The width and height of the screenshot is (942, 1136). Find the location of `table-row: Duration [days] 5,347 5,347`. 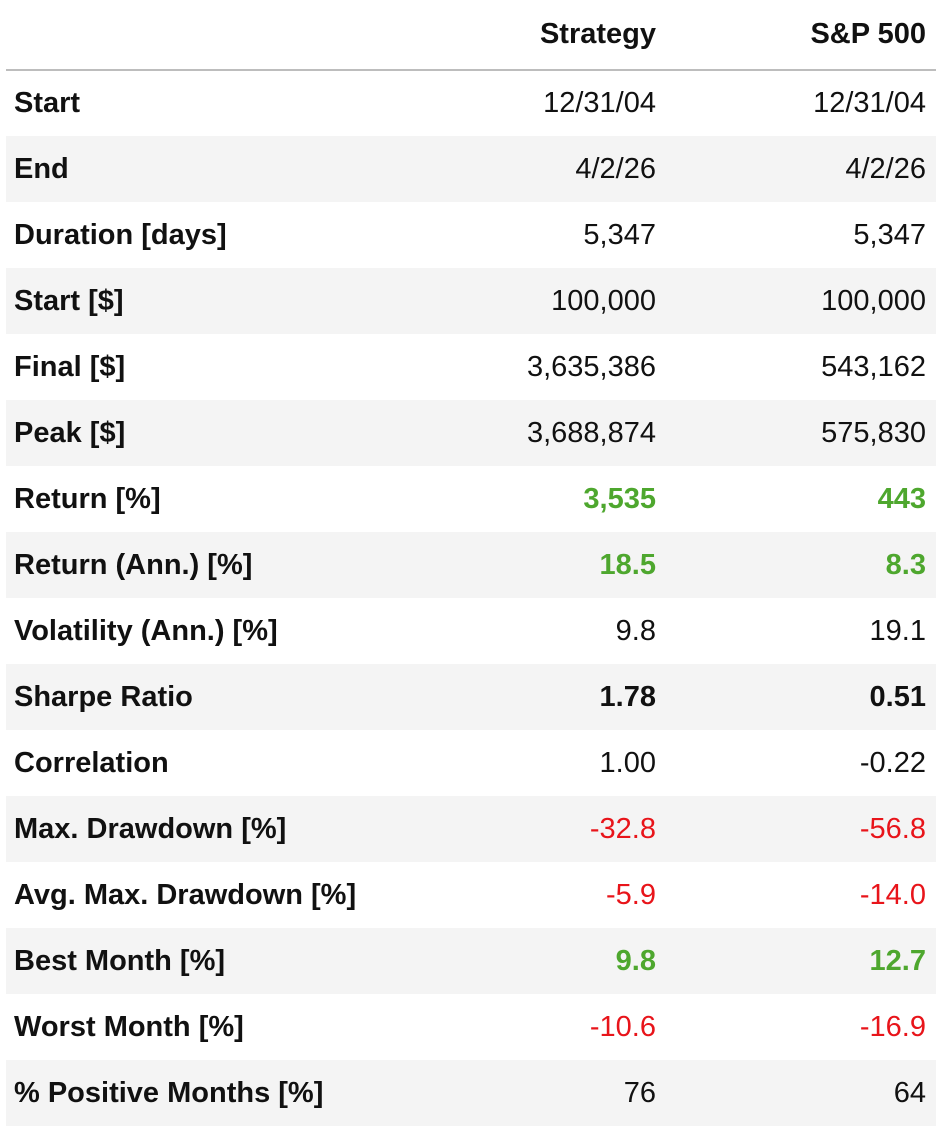

table-row: Duration [days] 5,347 5,347 is located at coordinates (471, 235).